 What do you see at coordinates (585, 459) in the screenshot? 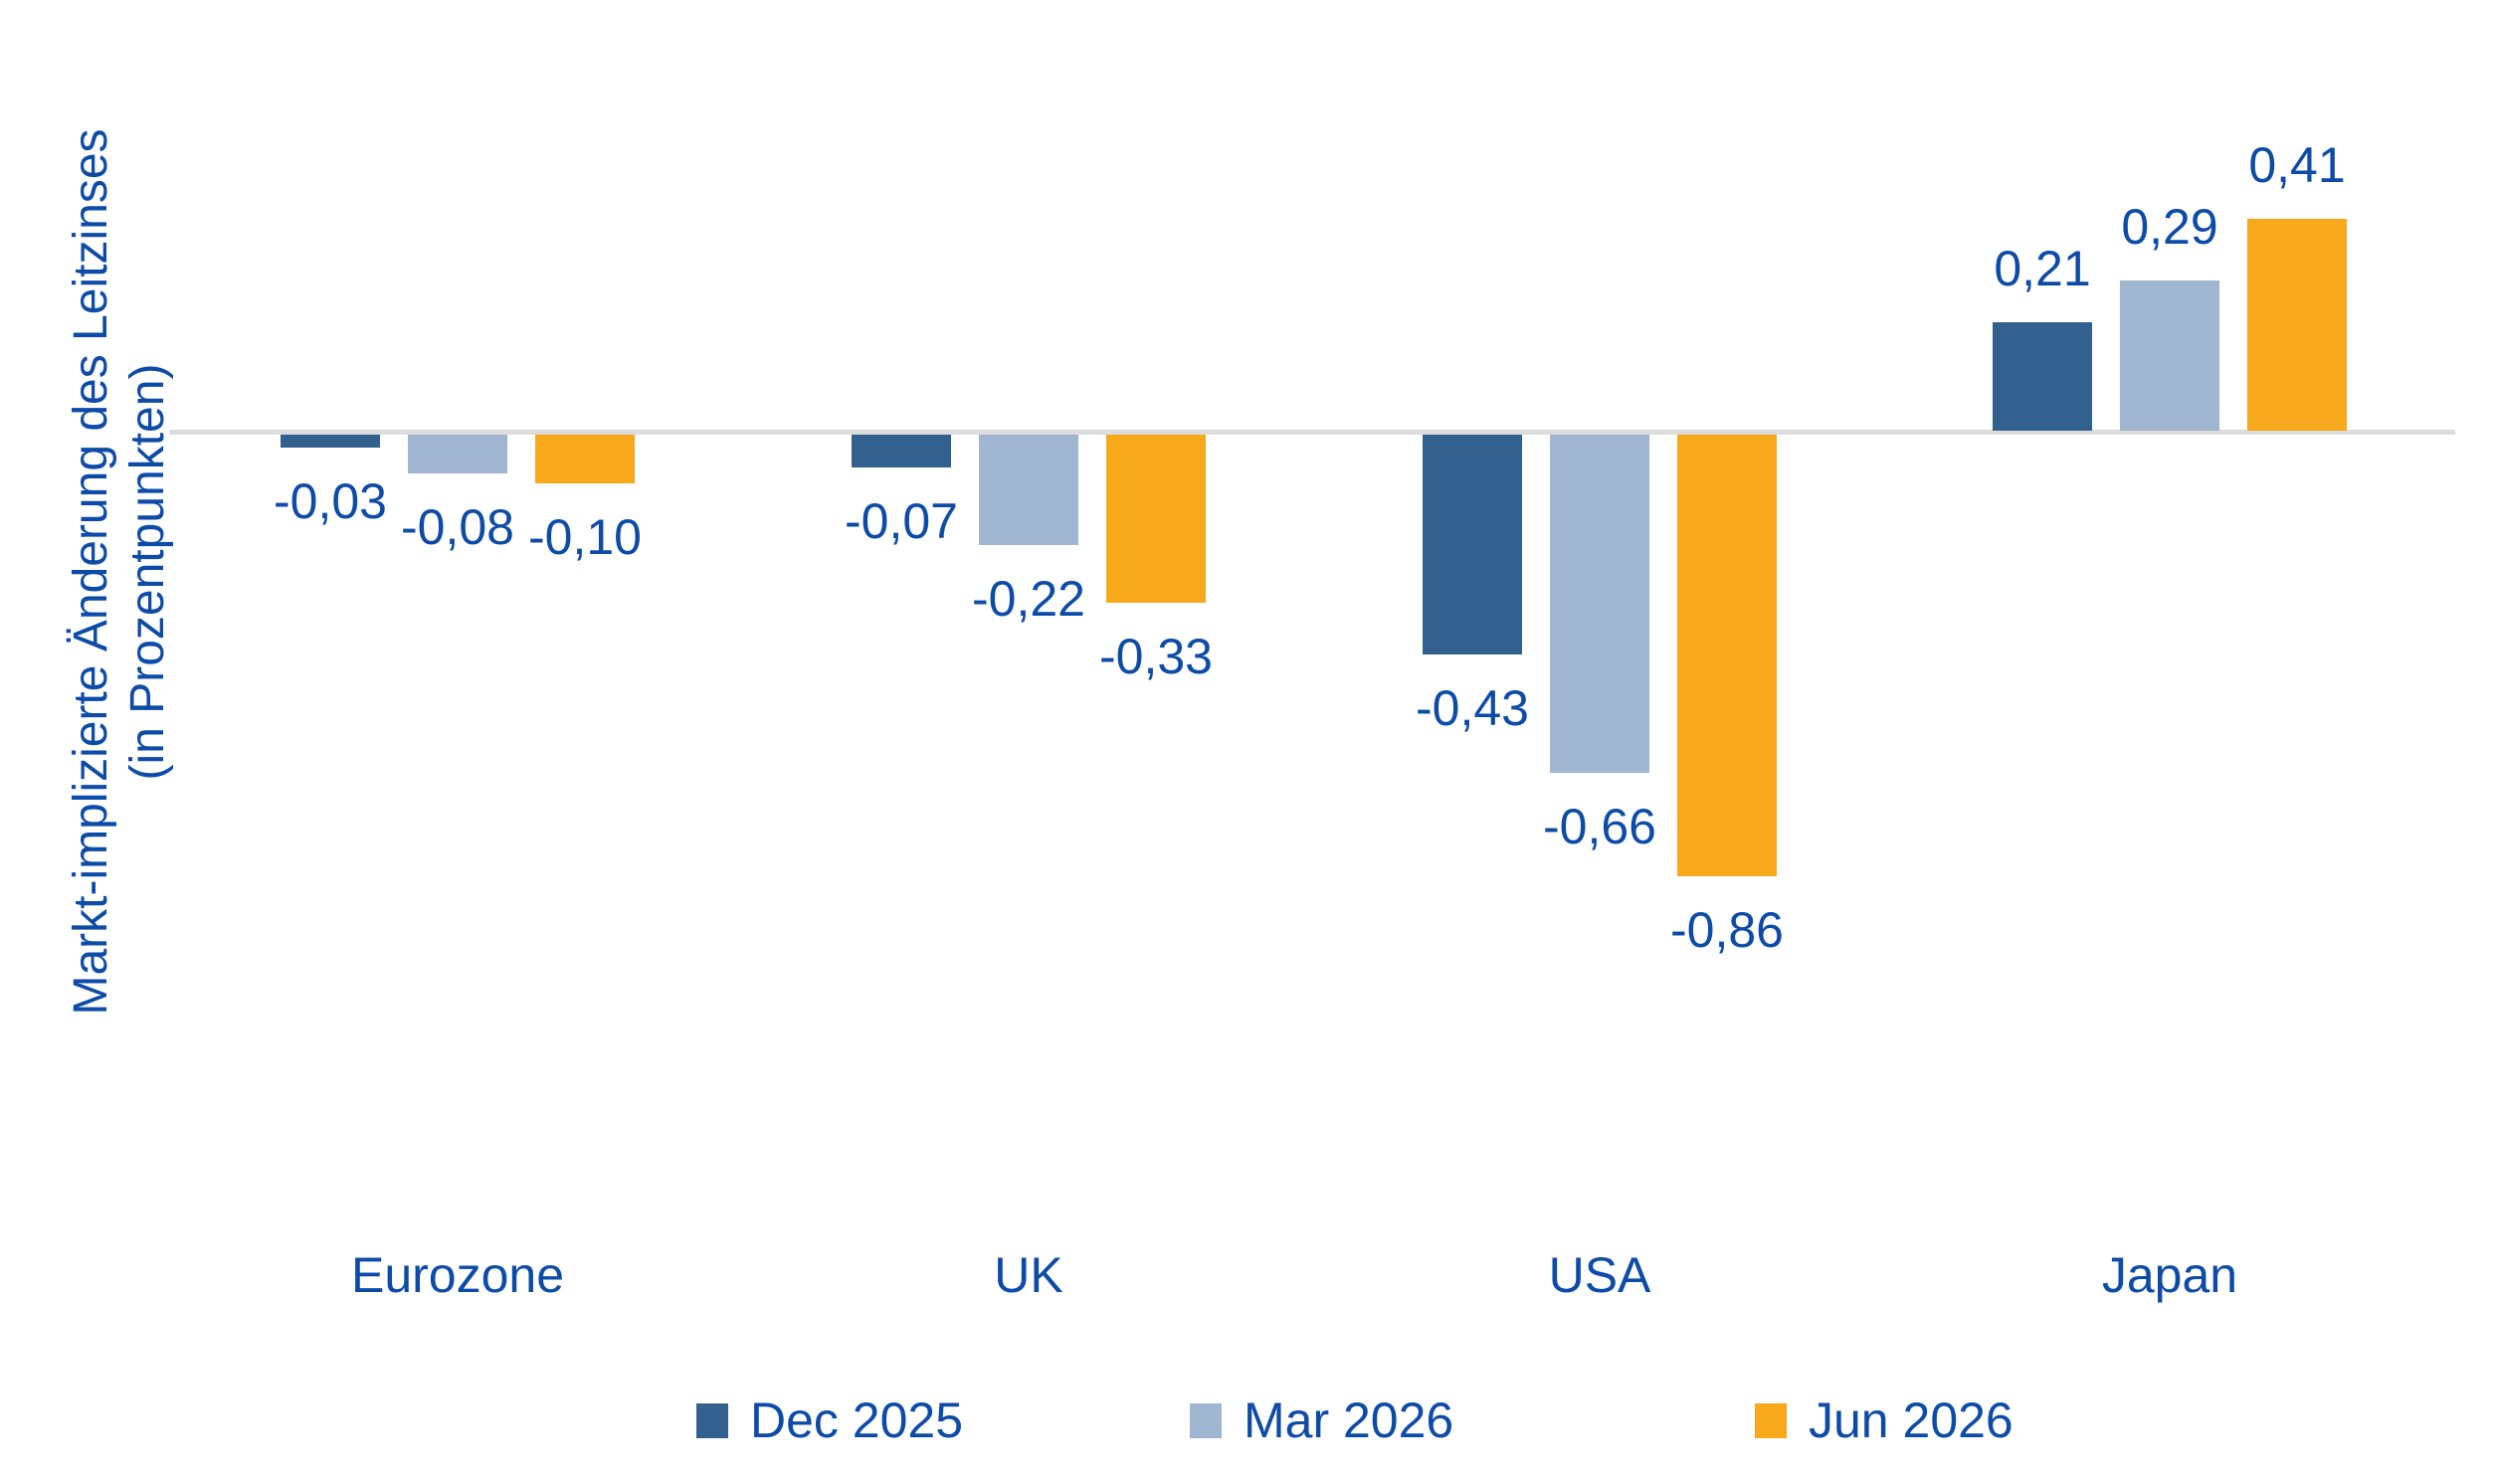
I see `bar-eurozone-jun-2026` at bounding box center [585, 459].